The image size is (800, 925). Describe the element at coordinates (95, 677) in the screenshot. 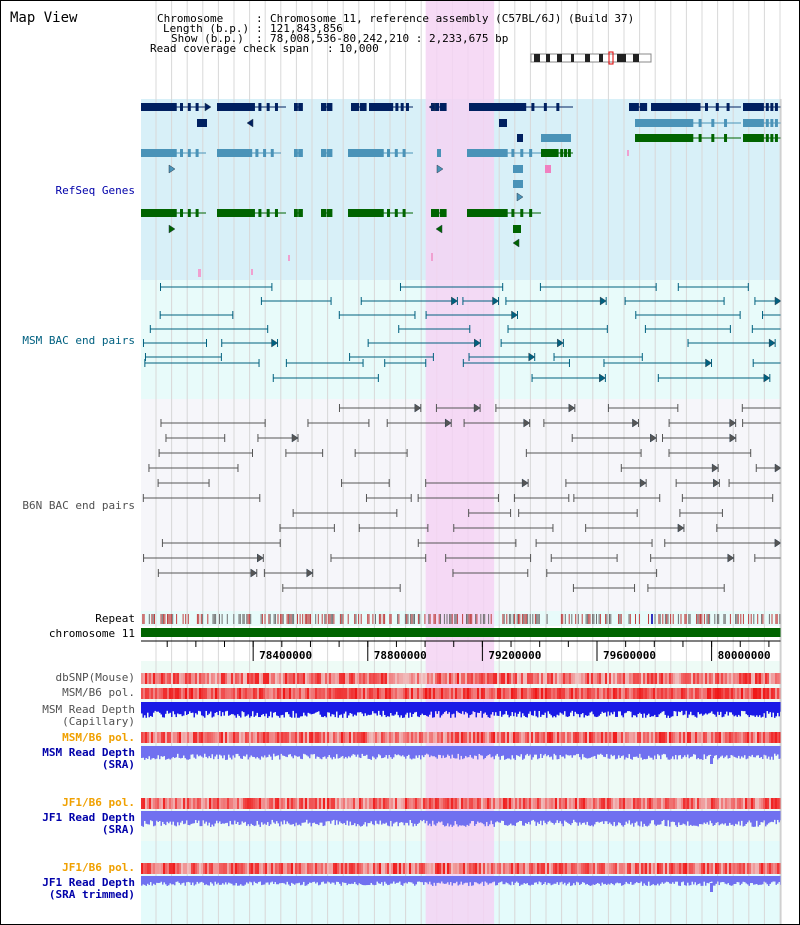

I see `track-label-dbsnp: dbSNP(Mouse)` at that location.